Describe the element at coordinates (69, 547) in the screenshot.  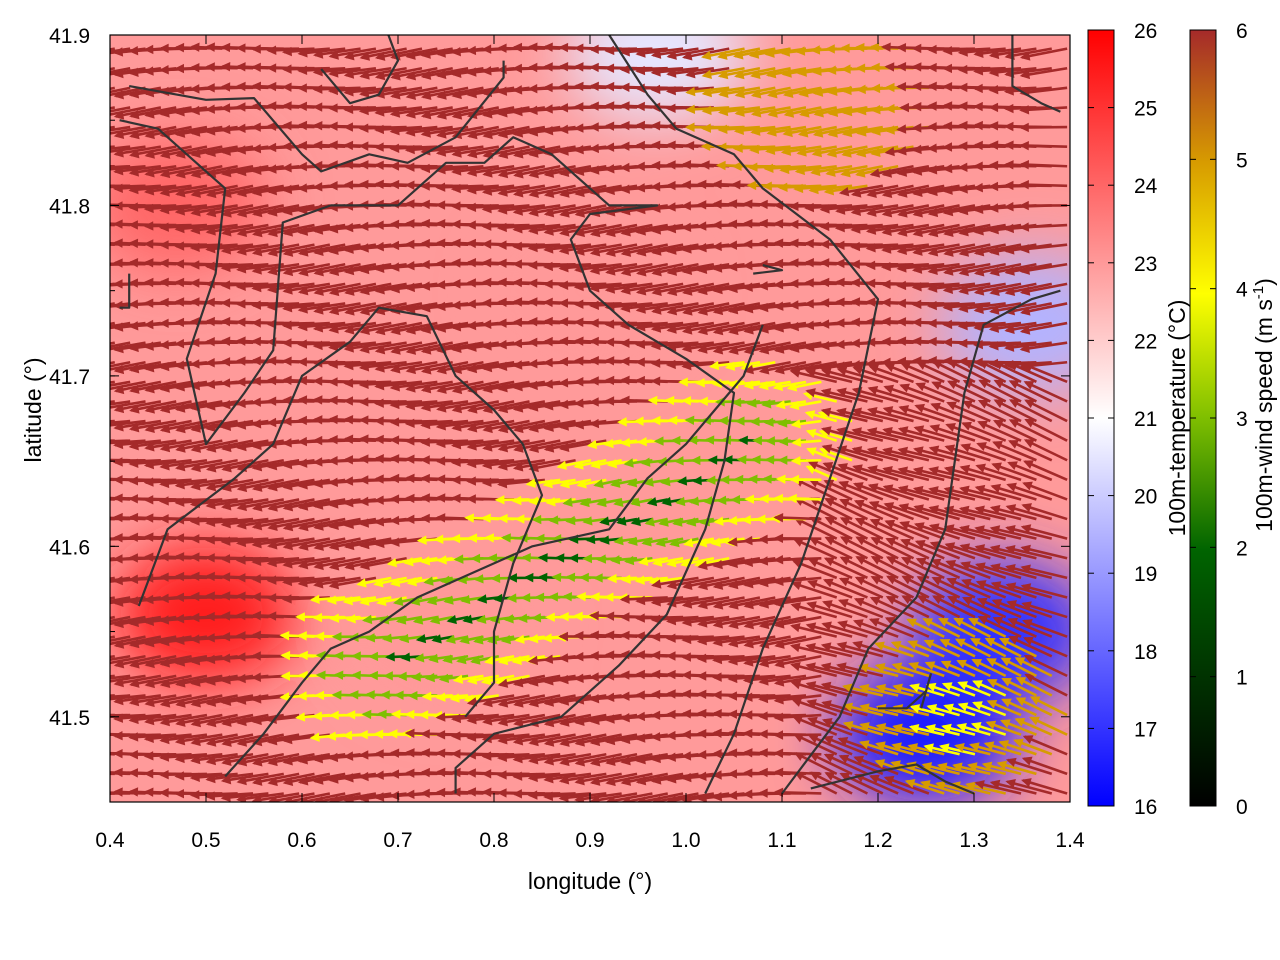
I see `y-tick-label: 41.6` at that location.